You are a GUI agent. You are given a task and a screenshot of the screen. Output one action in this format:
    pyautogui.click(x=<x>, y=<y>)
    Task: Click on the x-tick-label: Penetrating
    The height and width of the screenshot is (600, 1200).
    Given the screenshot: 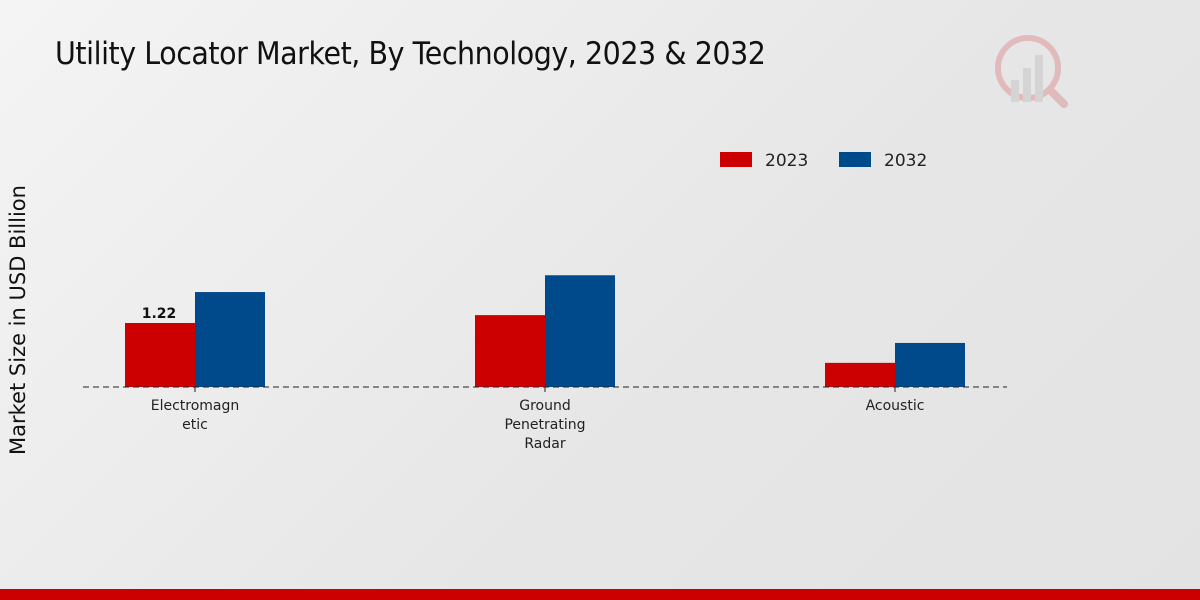 What is the action you would take?
    pyautogui.click(x=544, y=425)
    